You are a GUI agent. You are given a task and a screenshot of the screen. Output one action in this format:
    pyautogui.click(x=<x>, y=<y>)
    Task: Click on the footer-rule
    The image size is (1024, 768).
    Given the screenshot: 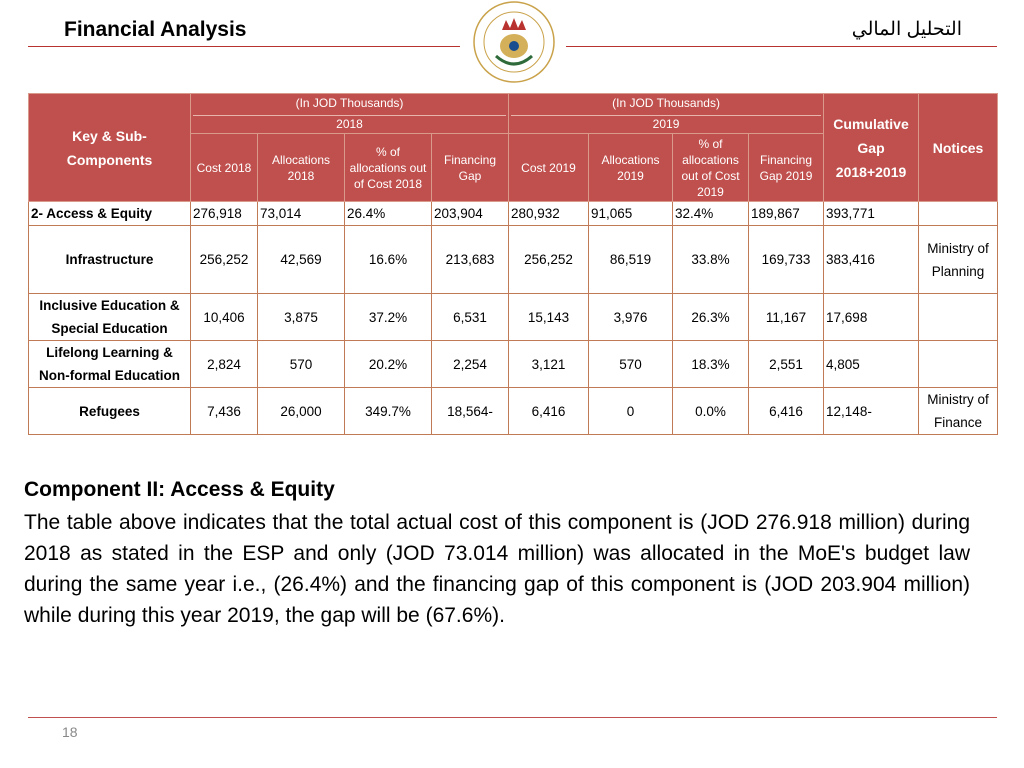 What is the action you would take?
    pyautogui.click(x=512, y=717)
    